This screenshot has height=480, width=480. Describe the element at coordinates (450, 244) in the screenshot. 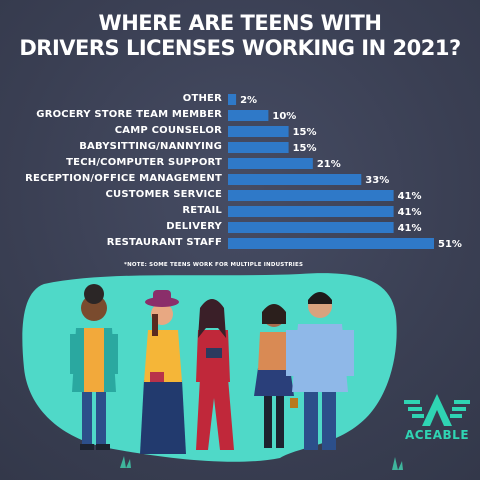

I see `value-label: 51%` at that location.